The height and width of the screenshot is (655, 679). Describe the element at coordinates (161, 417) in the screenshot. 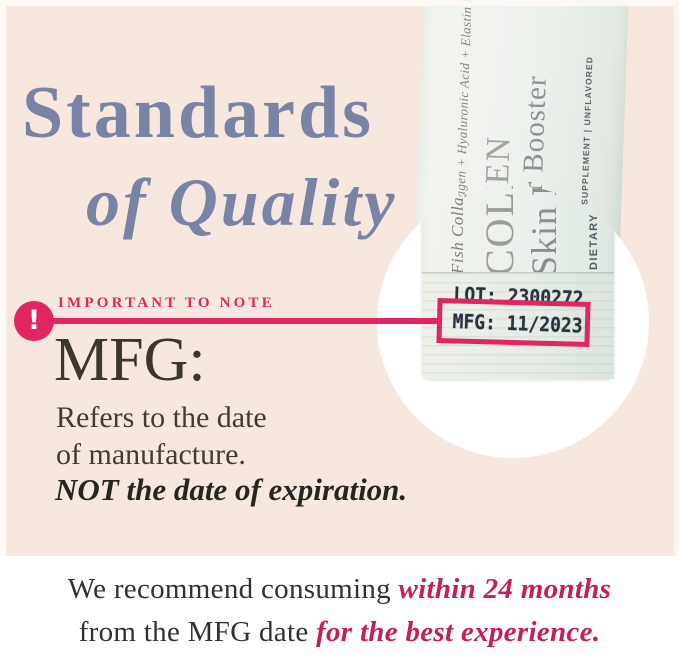

I see `mfg-description-line1: Refers to the date` at that location.